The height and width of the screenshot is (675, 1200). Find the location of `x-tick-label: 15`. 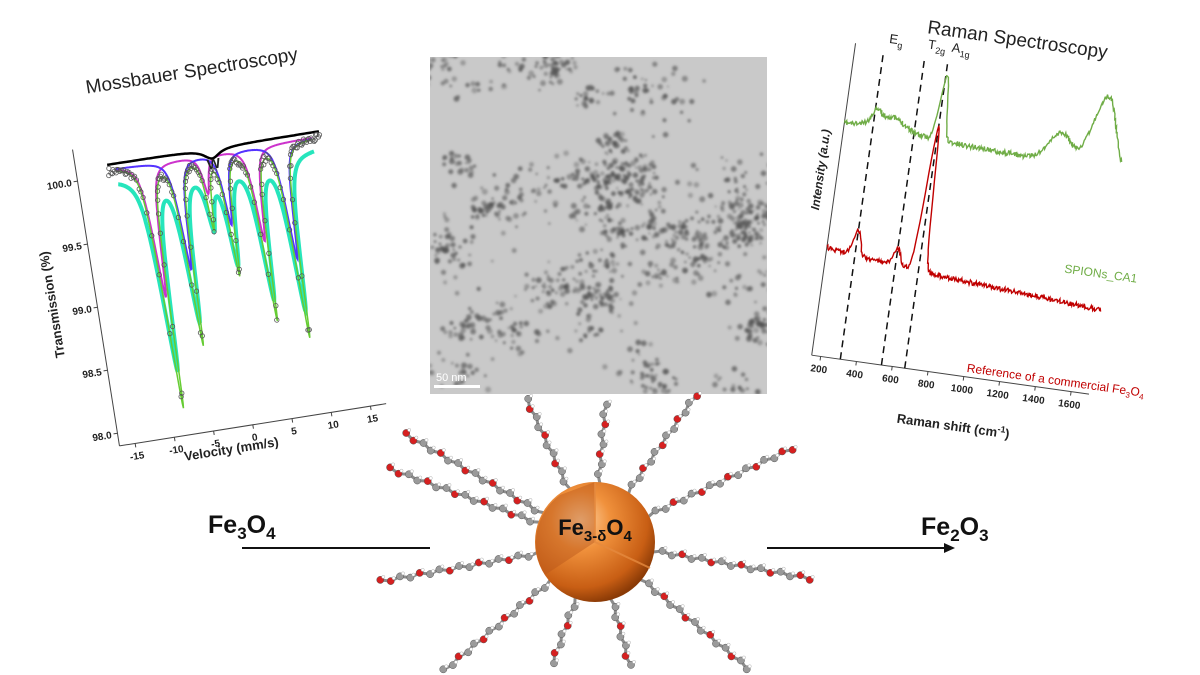

x-tick-label: 15 is located at coordinates (372, 419).